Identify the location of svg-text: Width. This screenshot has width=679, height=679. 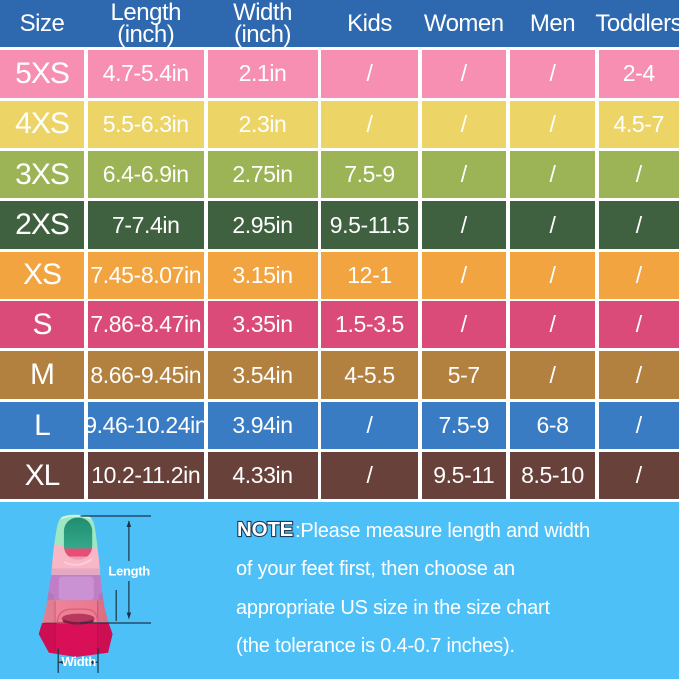
(79, 661).